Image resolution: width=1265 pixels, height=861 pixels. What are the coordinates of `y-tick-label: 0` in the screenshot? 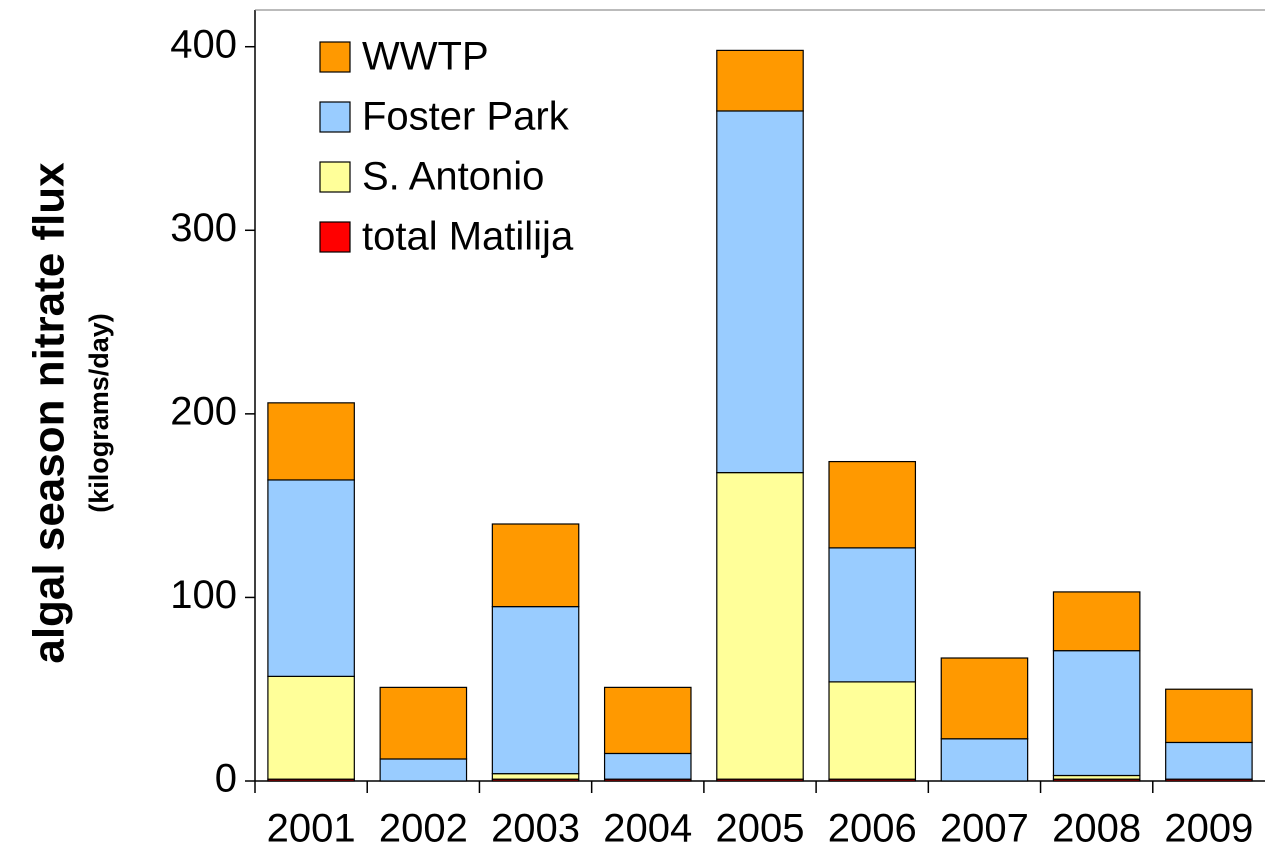 It's located at (226, 779).